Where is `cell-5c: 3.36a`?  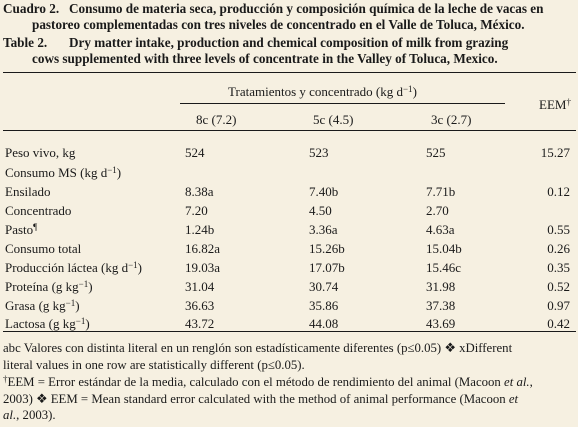
cell-5c: 3.36a is located at coordinates (323, 229).